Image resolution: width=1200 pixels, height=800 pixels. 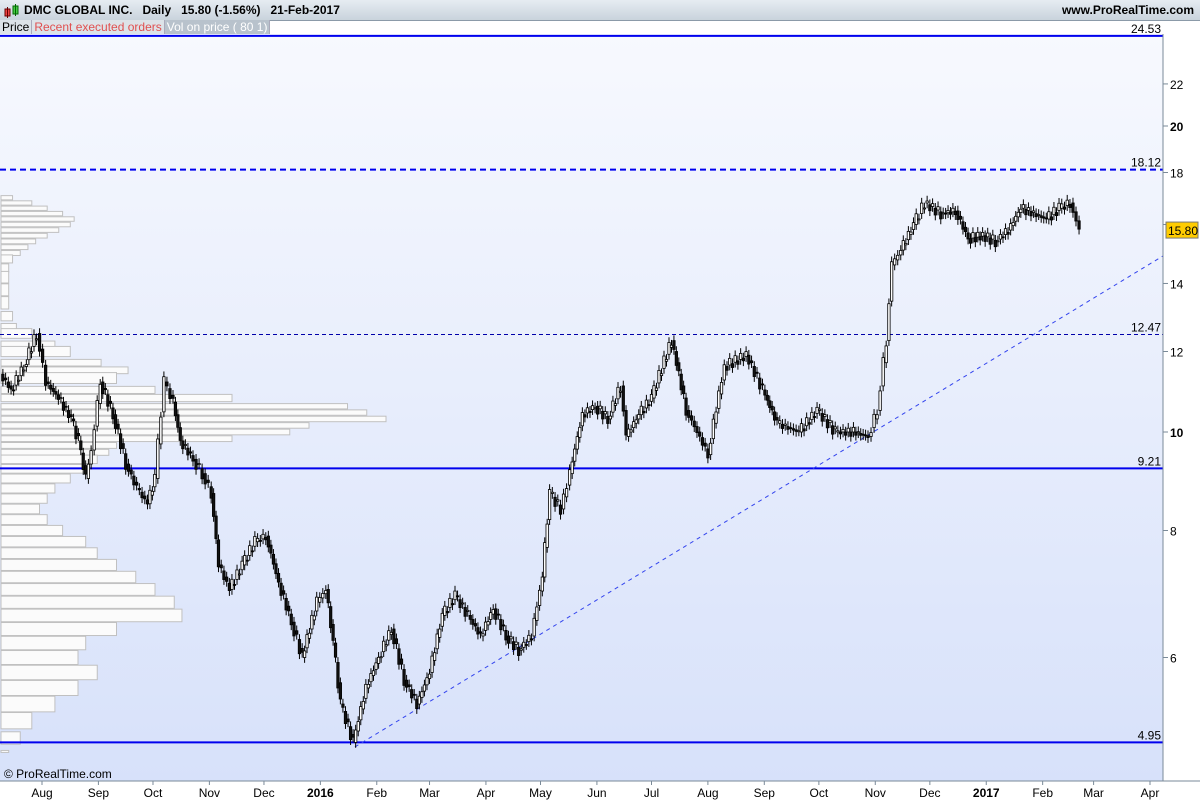 What do you see at coordinates (98, 27) in the screenshot?
I see `tab-recent-executed-orders: Recent executed orders` at bounding box center [98, 27].